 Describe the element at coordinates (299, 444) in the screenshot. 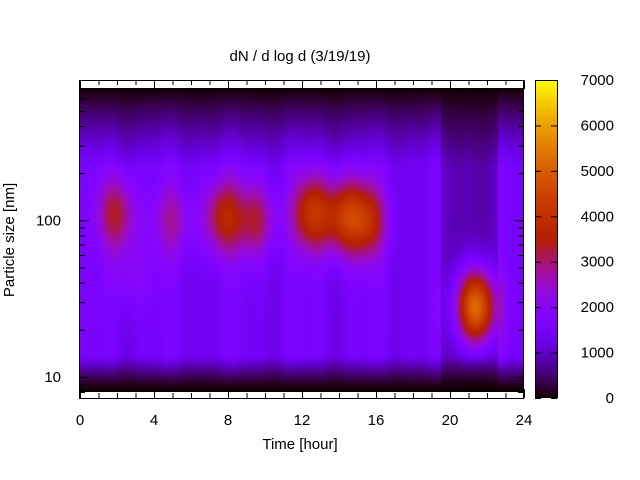

I see `x-axis-label: Time [hour]` at that location.